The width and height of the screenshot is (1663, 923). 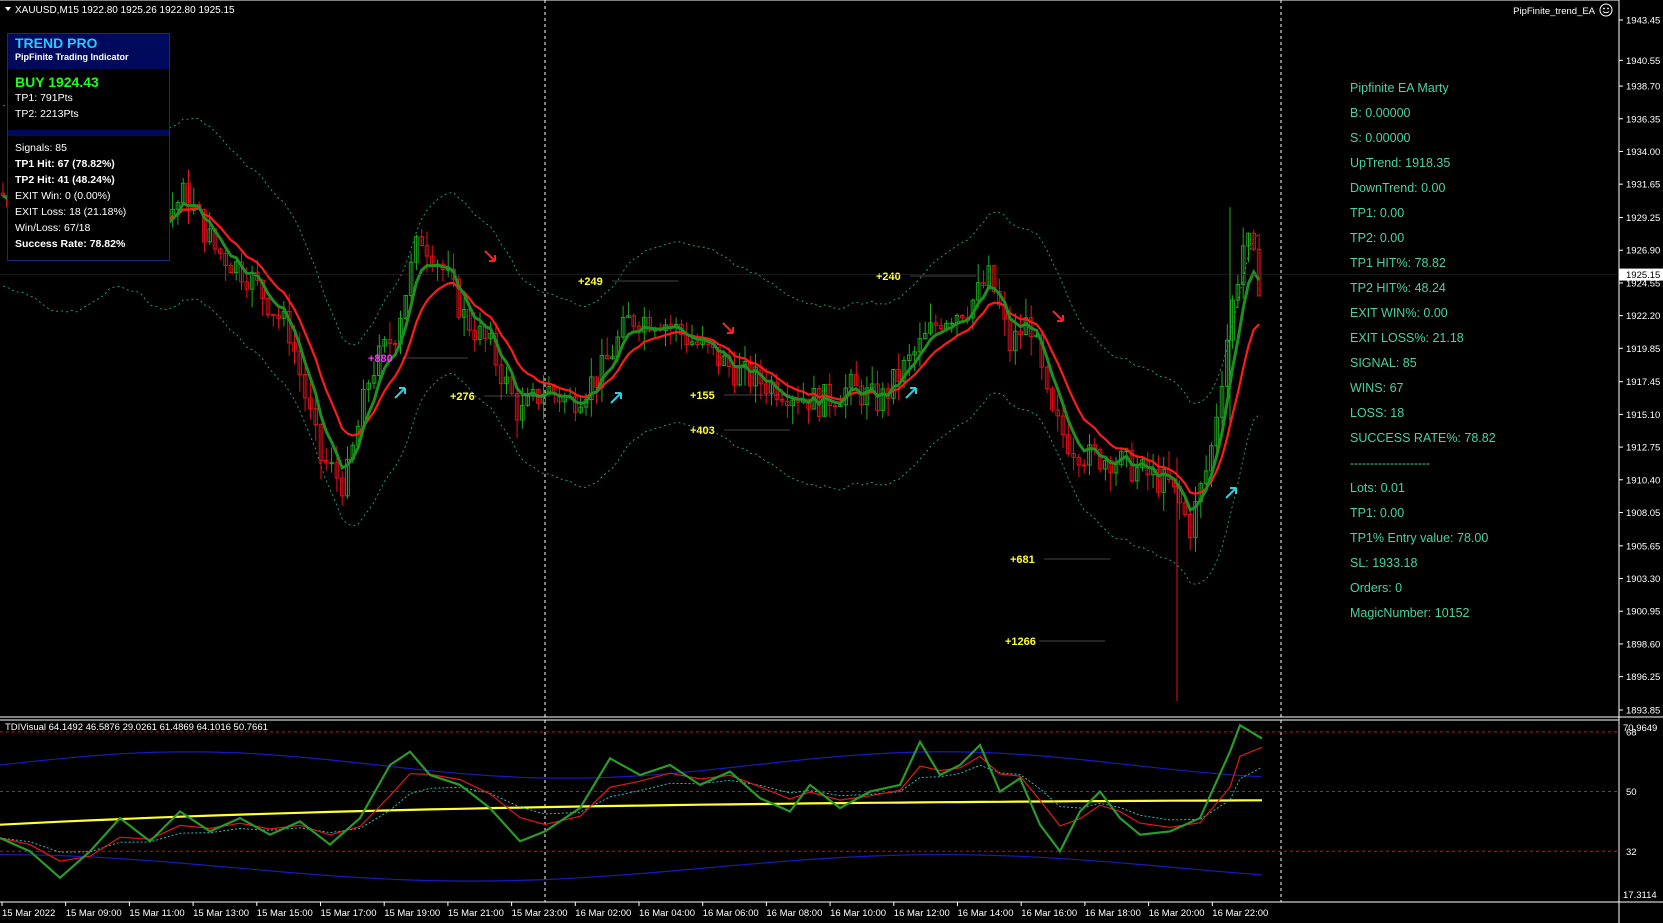 What do you see at coordinates (65, 180) in the screenshot?
I see `tp2-hit: TP2 Hit: 41 (48.24%)` at bounding box center [65, 180].